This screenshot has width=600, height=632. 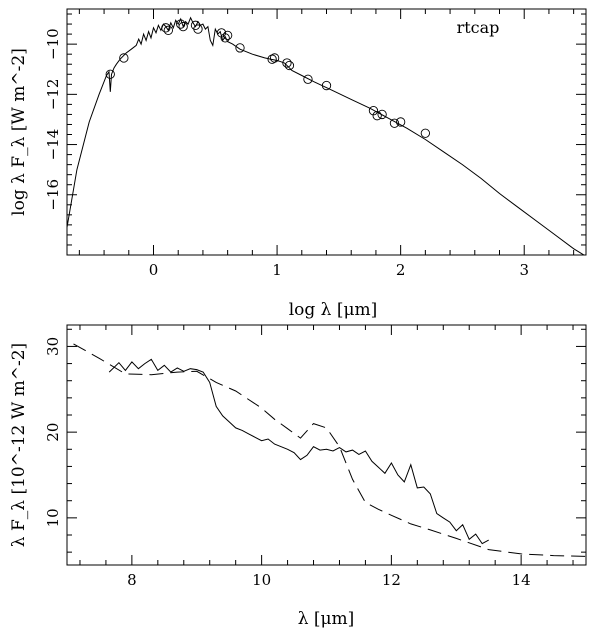 What do you see at coordinates (53, 346) in the screenshot?
I see `bottom-y-tick-label: 30` at bounding box center [53, 346].